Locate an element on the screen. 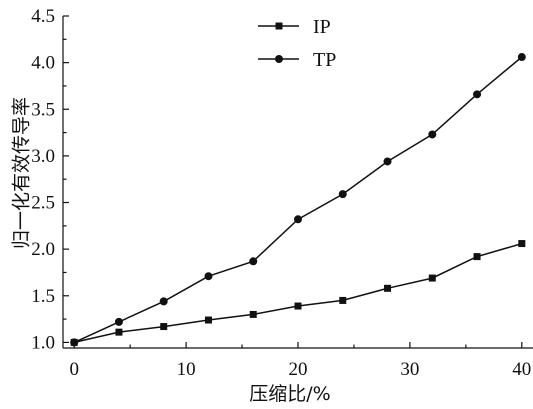 The image size is (533, 409). y-tick-label: 2.0 is located at coordinates (43, 249).